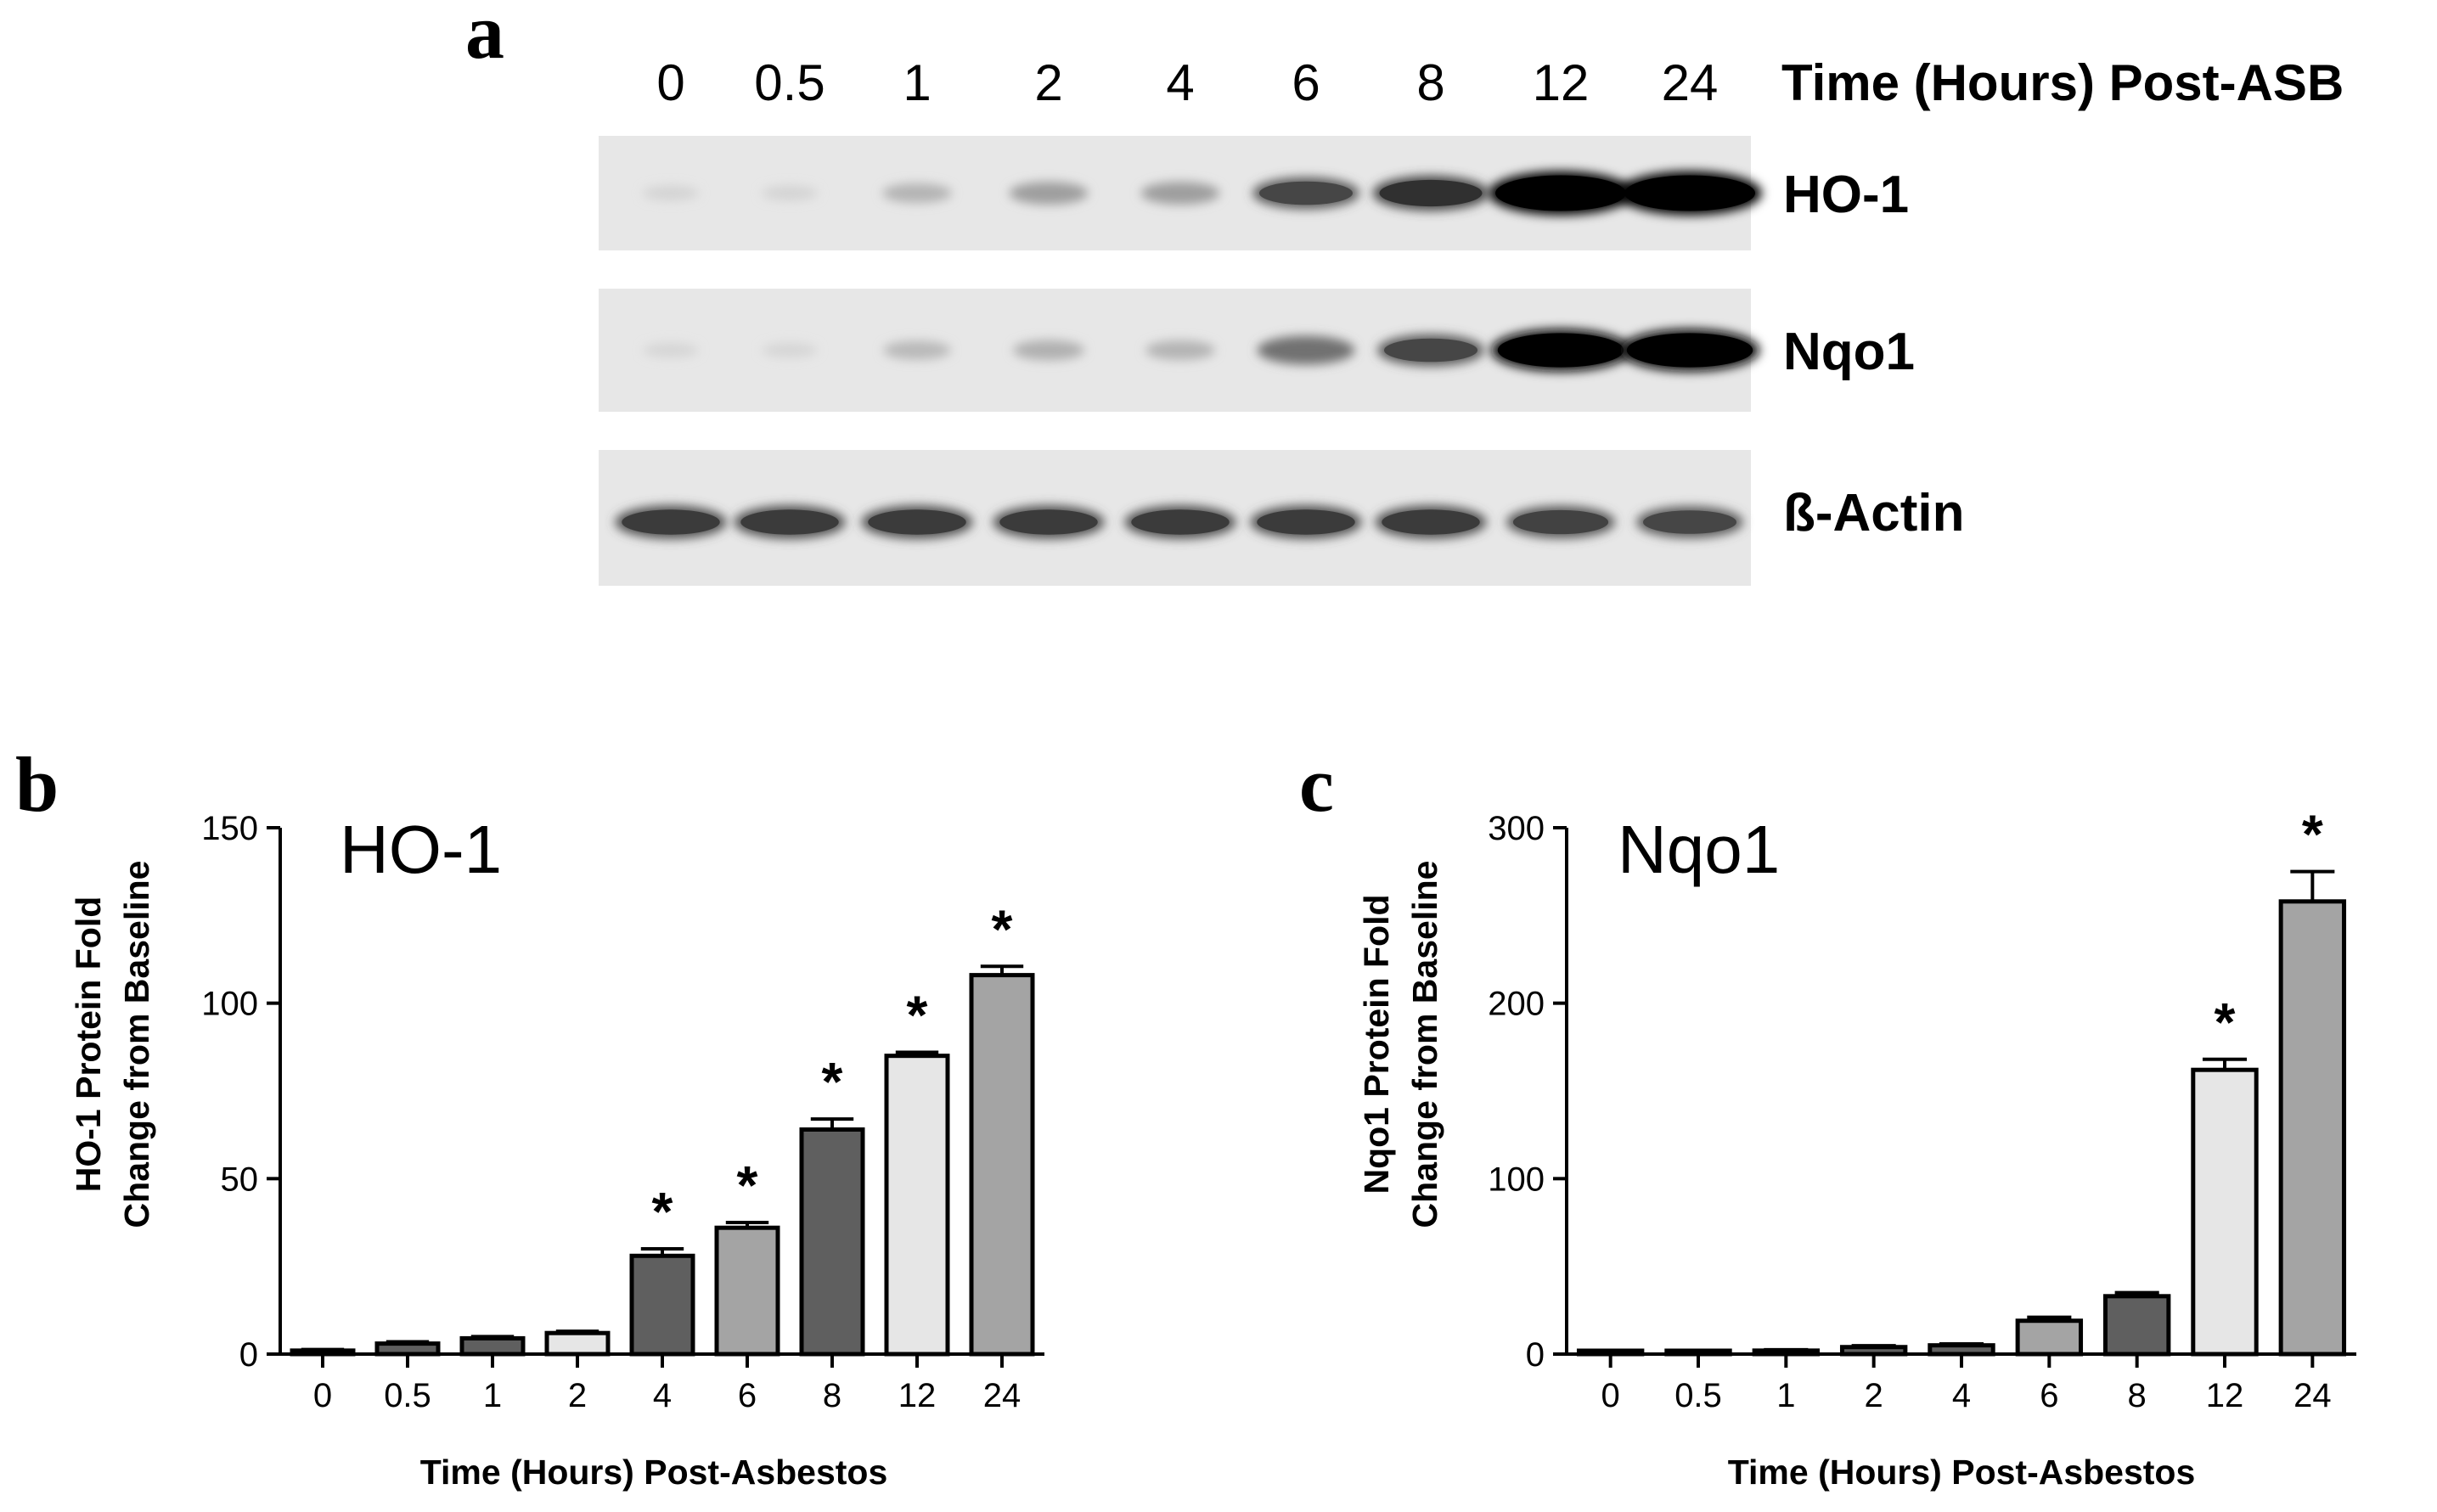 The width and height of the screenshot is (2437, 1512). What do you see at coordinates (1282, 518) in the screenshot?
I see `blot-row: ß-Actin` at bounding box center [1282, 518].